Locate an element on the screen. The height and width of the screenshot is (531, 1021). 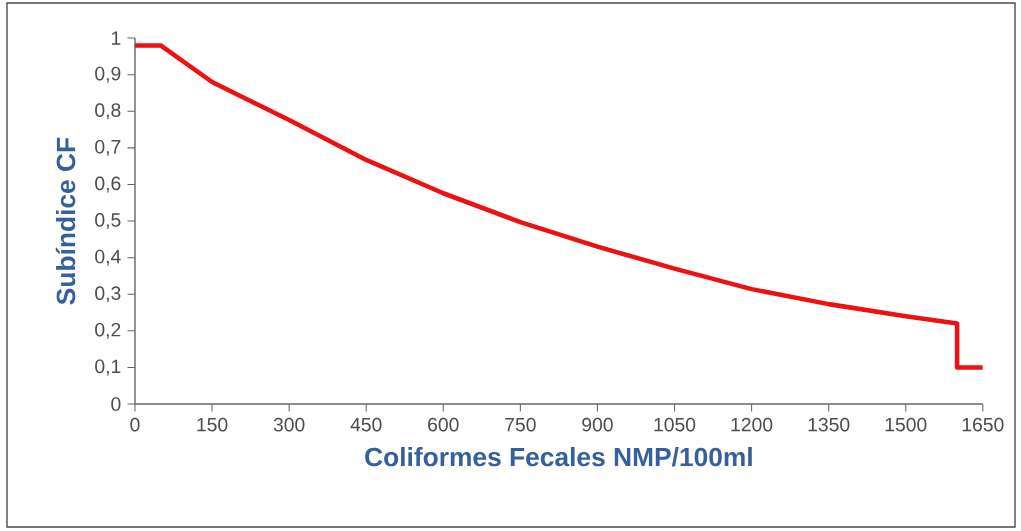
y-tick-label: 0,3 is located at coordinates (108, 294).